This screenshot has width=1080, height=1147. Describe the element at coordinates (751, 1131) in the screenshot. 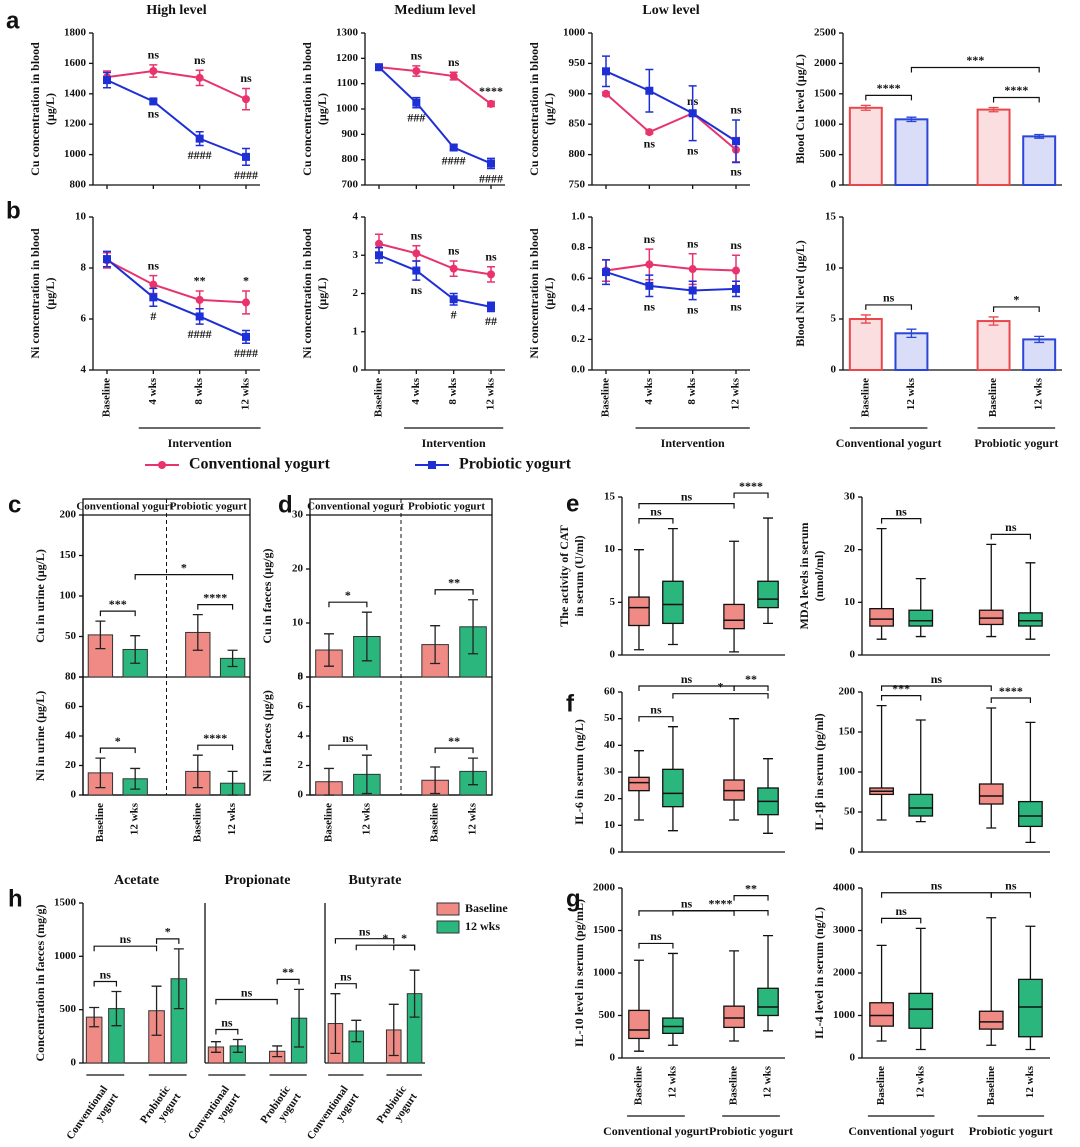

I see `group-label: Probiotic yogurt` at that location.